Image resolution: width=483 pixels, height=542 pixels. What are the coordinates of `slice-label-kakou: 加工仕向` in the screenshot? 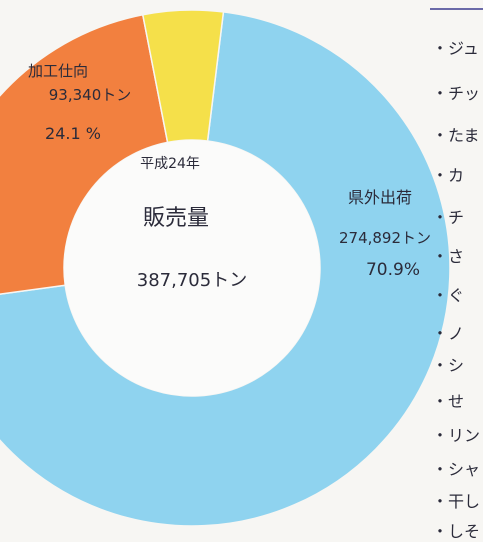 It's located at (58, 71).